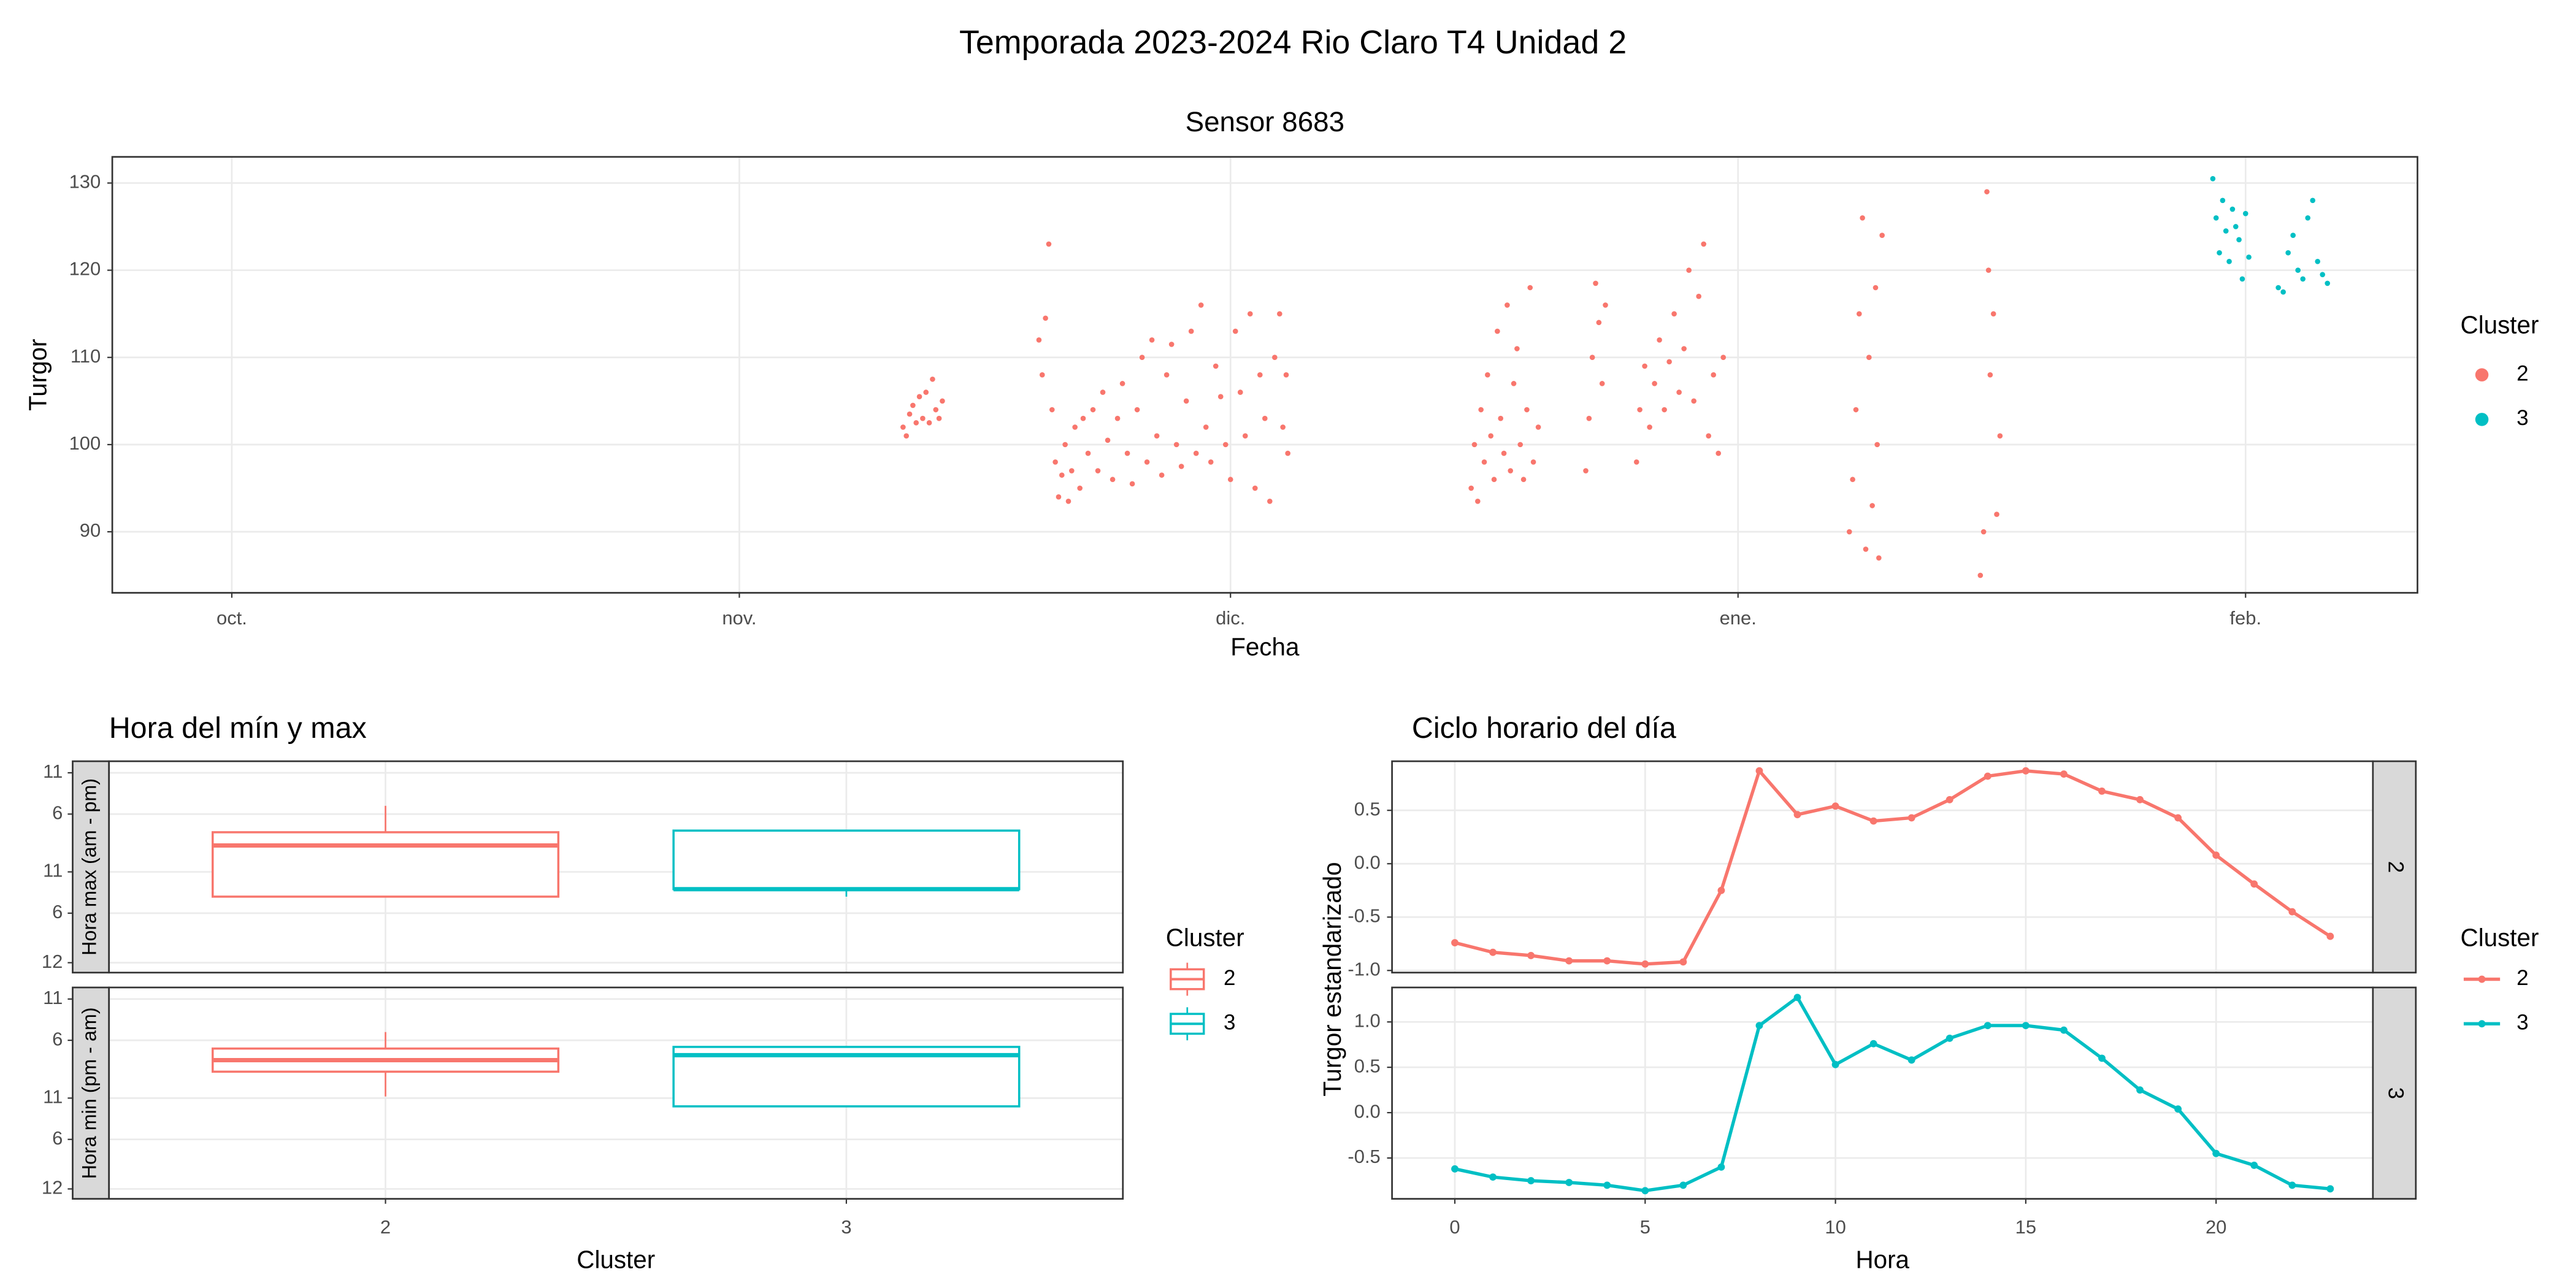 Image resolution: width=2576 pixels, height=1288 pixels. What do you see at coordinates (1363, 915) in the screenshot?
I see `y-tick-label: -0.5` at bounding box center [1363, 915].